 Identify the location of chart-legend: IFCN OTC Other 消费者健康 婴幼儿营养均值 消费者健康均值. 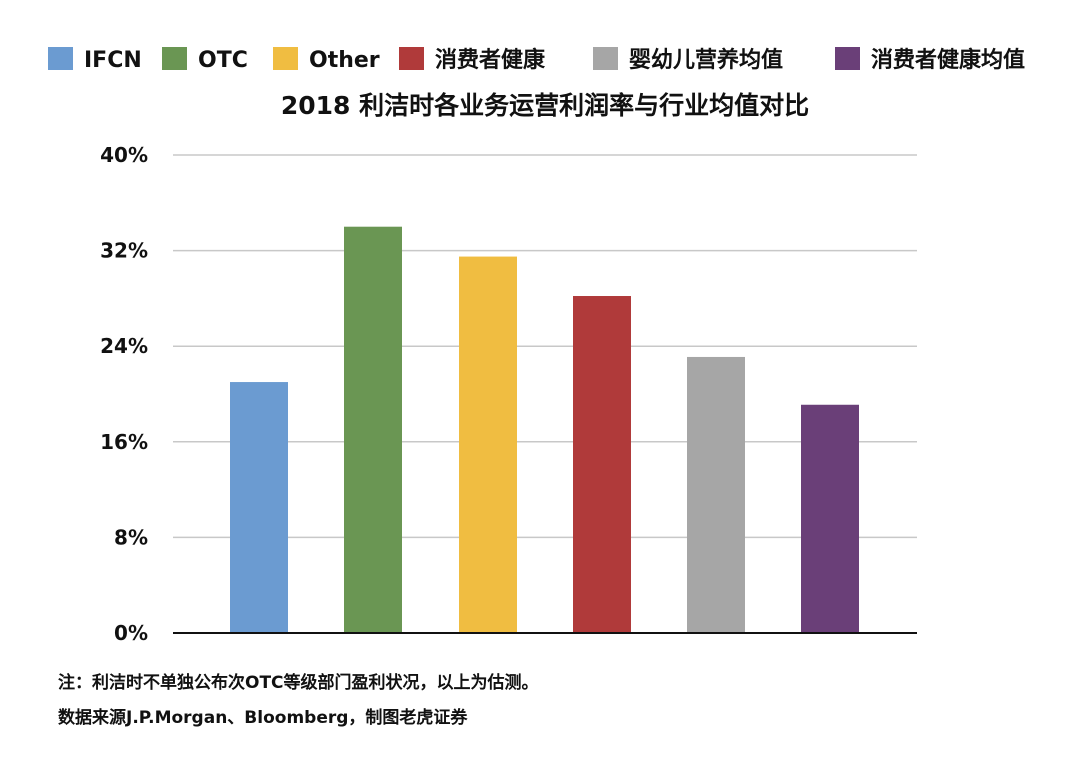
(536, 60).